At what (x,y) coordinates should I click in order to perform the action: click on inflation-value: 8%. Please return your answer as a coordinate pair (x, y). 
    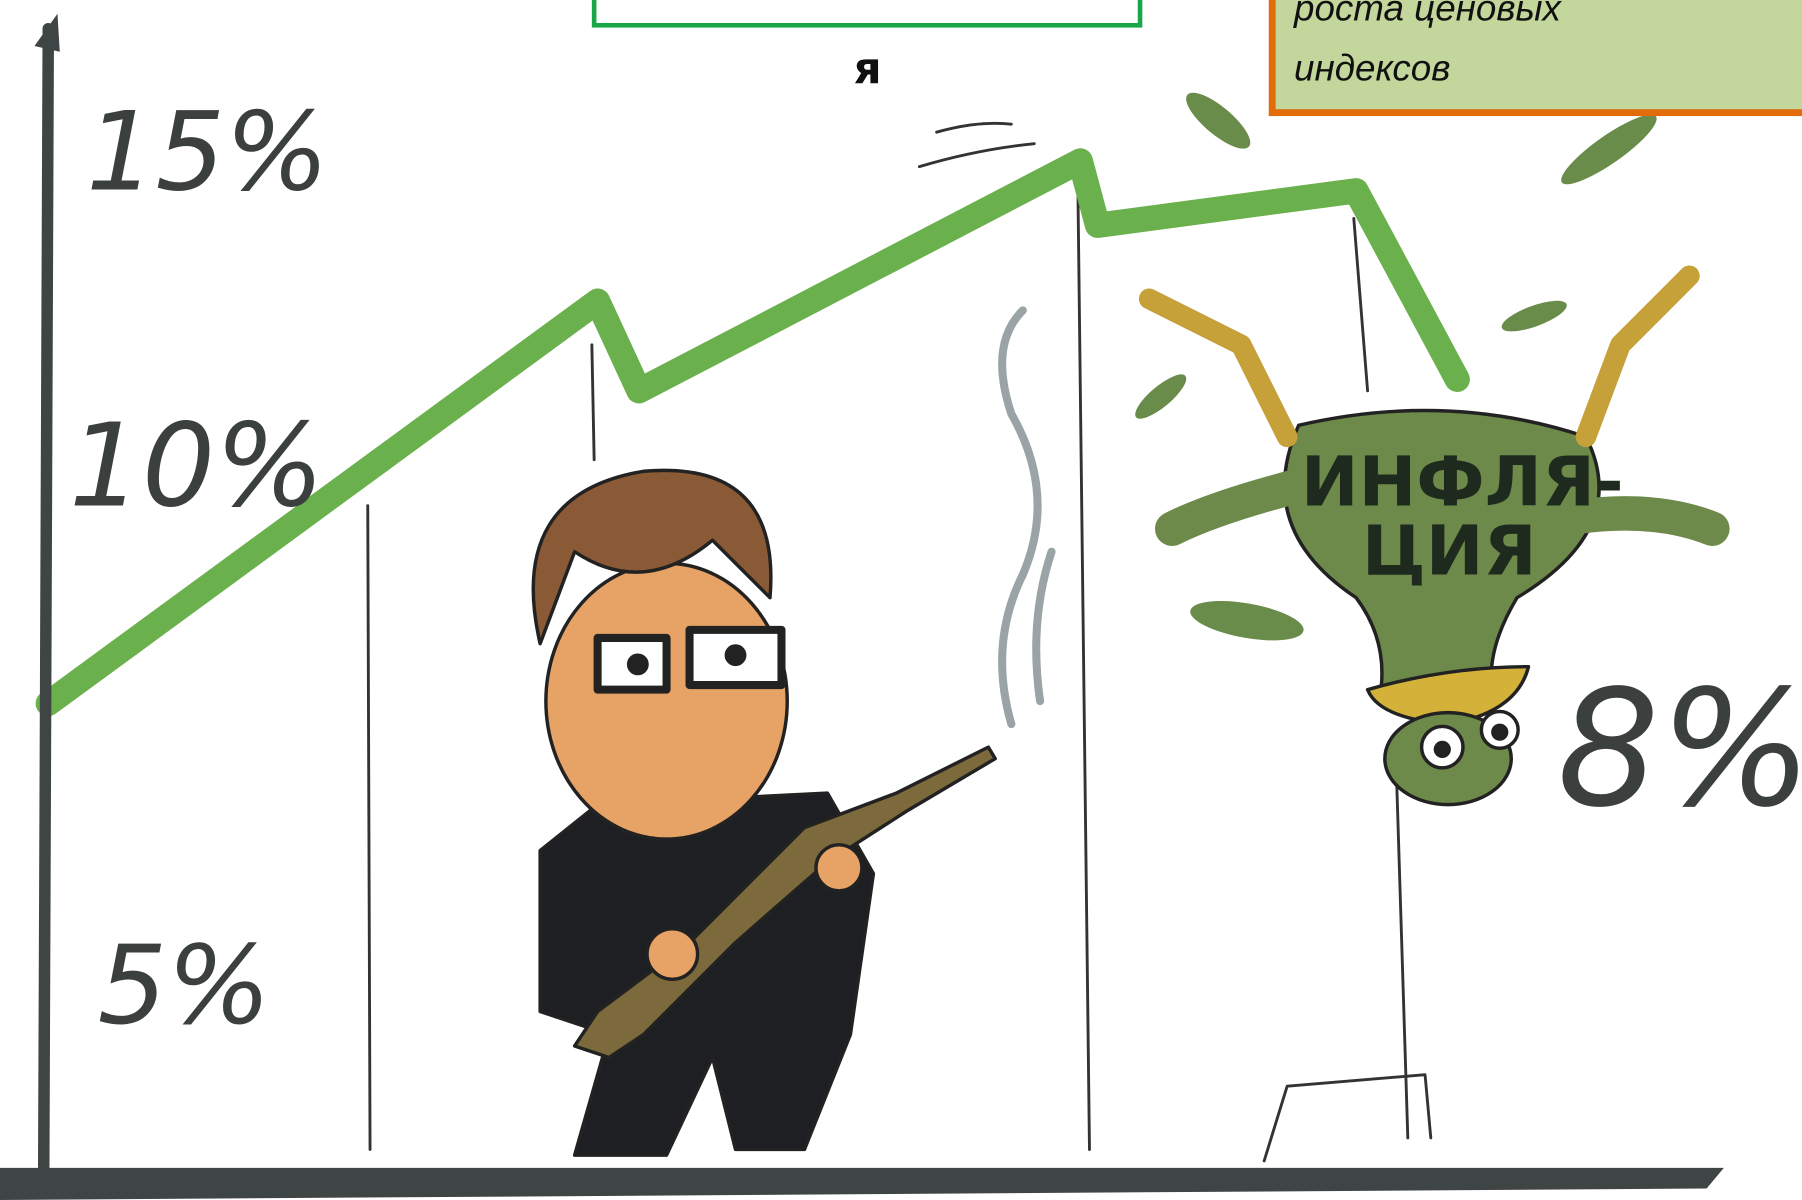
    Looking at the image, I should click on (1679, 749).